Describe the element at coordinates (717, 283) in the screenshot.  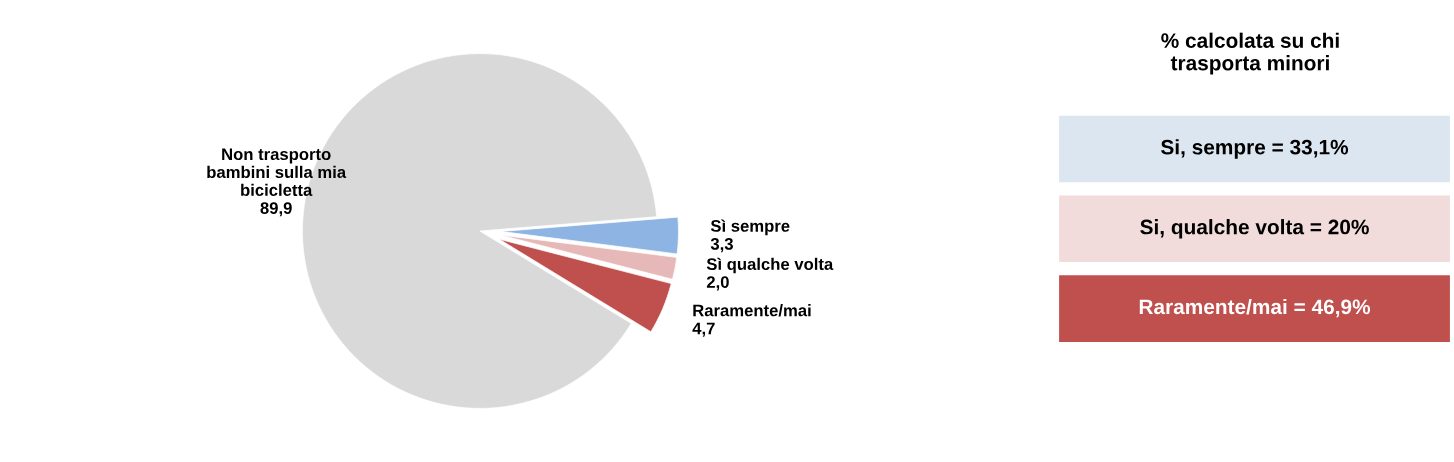
I see `data-label: 2,0` at that location.